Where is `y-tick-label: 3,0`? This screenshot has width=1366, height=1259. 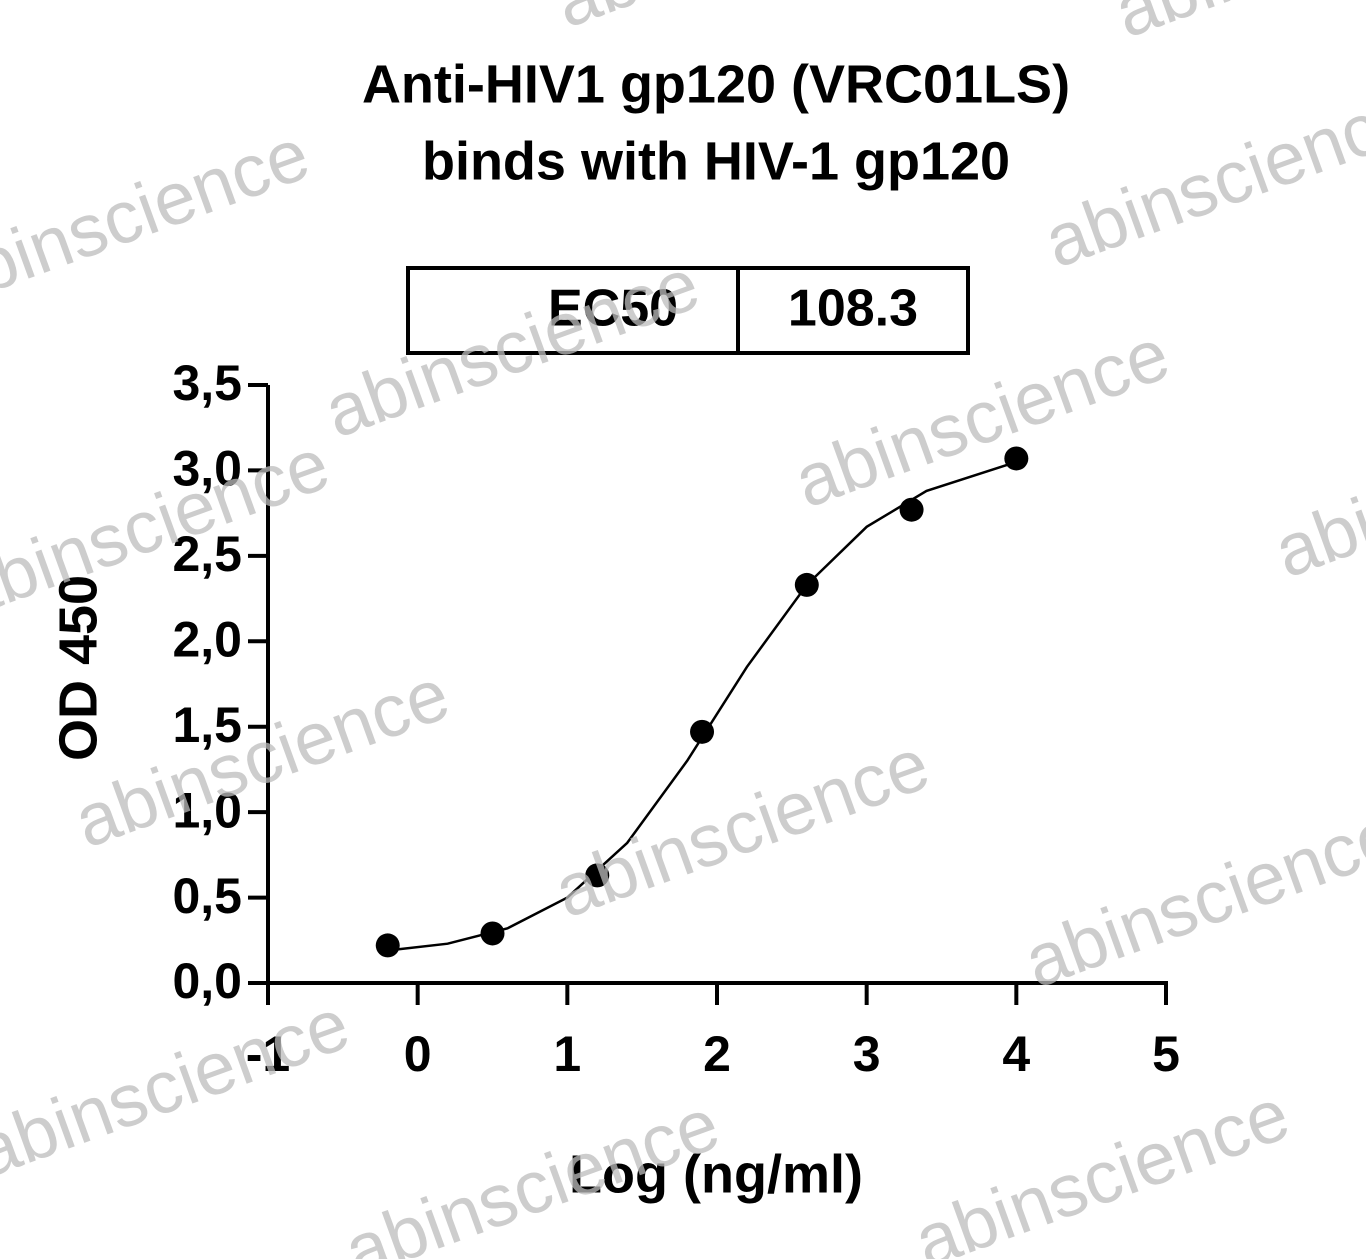
y-tick-label: 3,0 is located at coordinates (207, 469).